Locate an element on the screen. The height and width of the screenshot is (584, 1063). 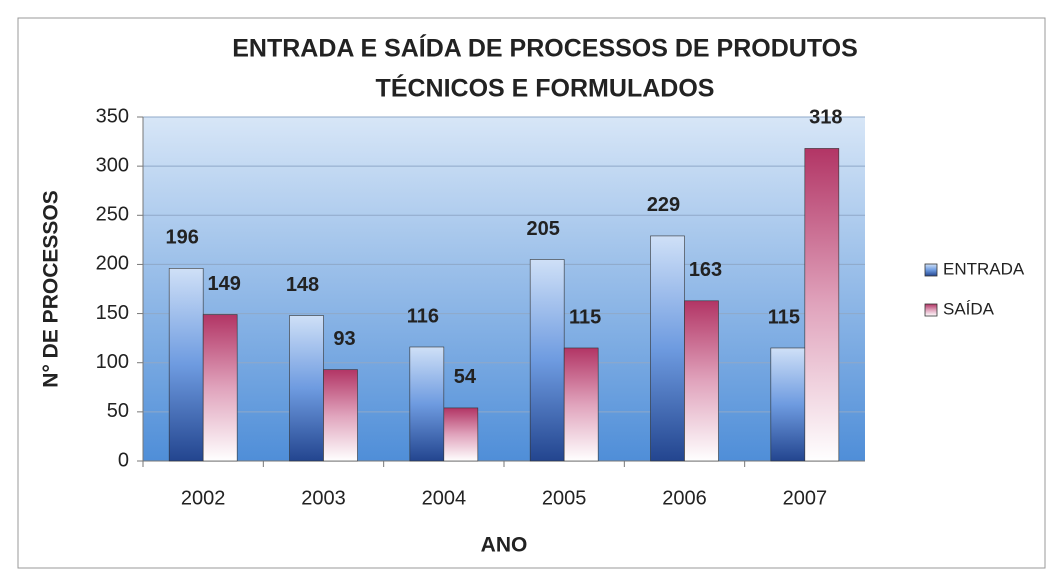
chart-title: ENTRADA E SAÍDA DE PROCESSOS DE PRODUTOS is located at coordinates (545, 48).